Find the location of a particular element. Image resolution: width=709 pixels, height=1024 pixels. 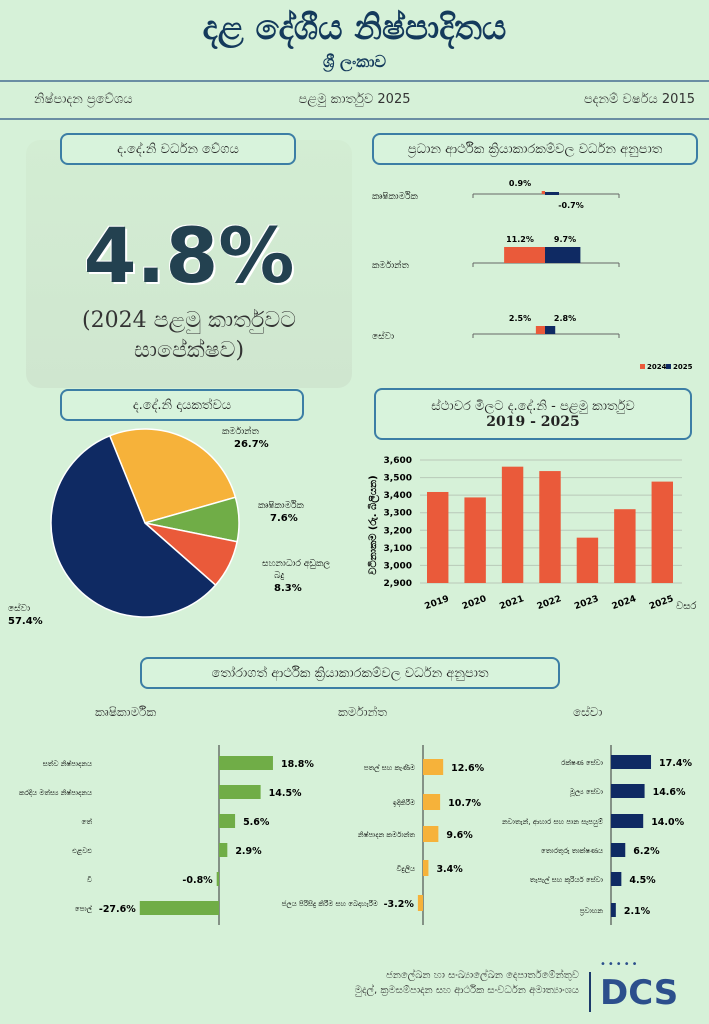

slice-label: සහනාධාර අඩුකල is located at coordinates (296, 564).